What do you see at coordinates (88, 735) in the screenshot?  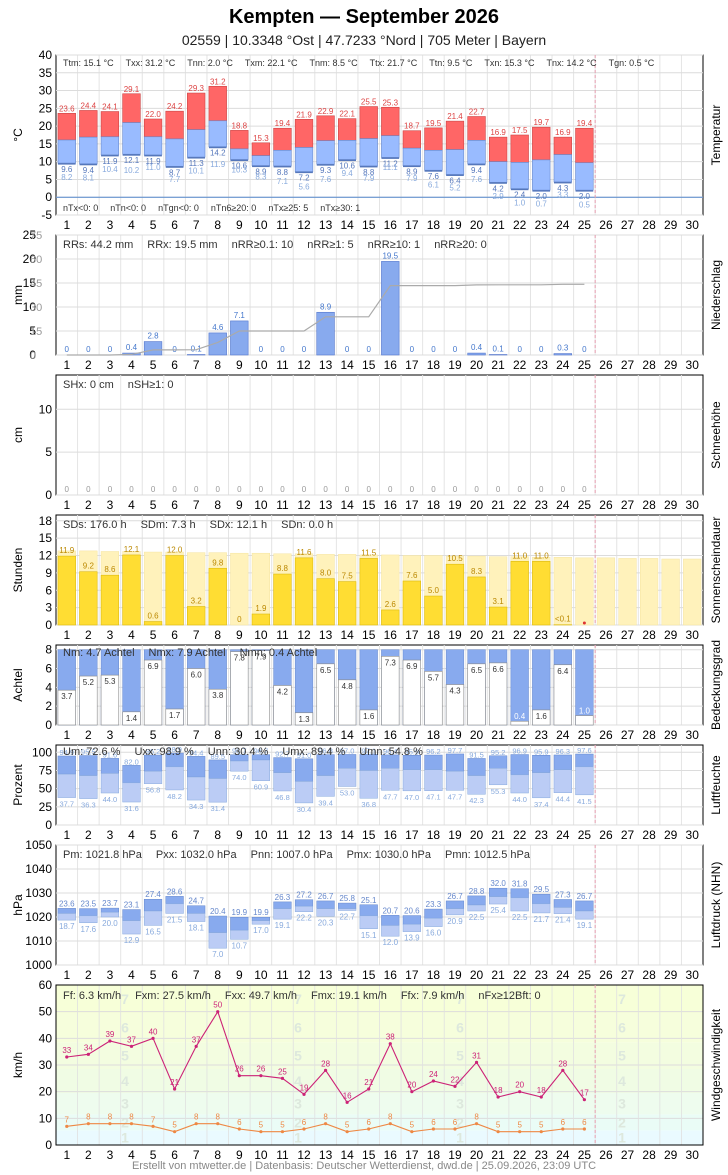 I see `bedeckung-x-tick-label: 2` at bounding box center [88, 735].